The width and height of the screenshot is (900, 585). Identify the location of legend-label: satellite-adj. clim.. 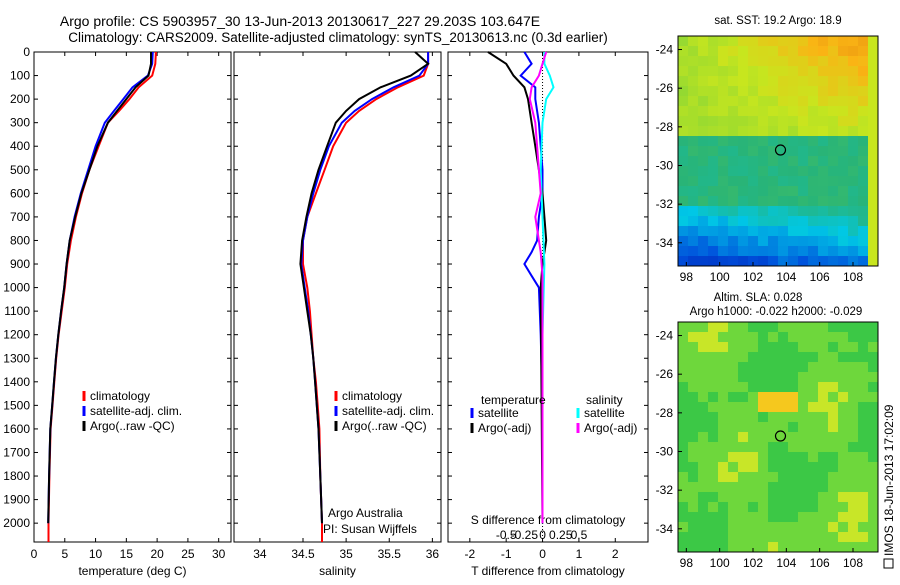
(136, 411).